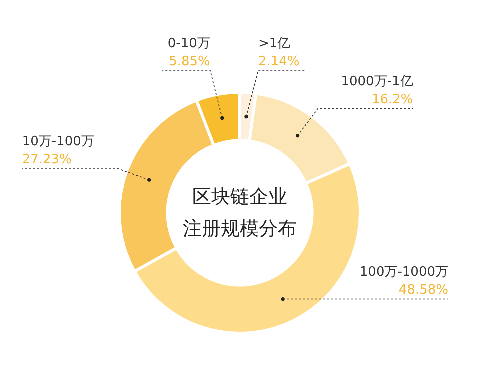 This screenshot has width=498, height=365. Describe the element at coordinates (274, 44) in the screenshot. I see `slice-label: >1亿` at that location.